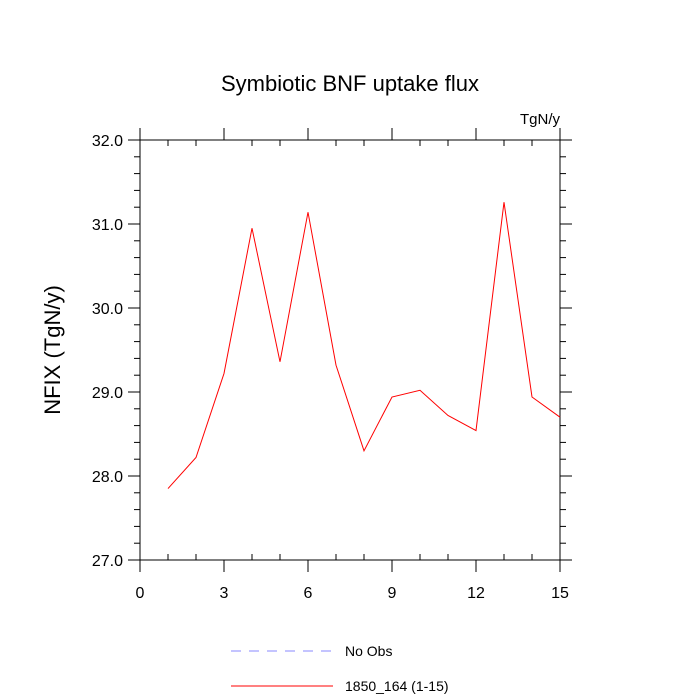  What do you see at coordinates (52, 350) in the screenshot?
I see `y-axis-label: NFIX (TgN/y)` at bounding box center [52, 350].